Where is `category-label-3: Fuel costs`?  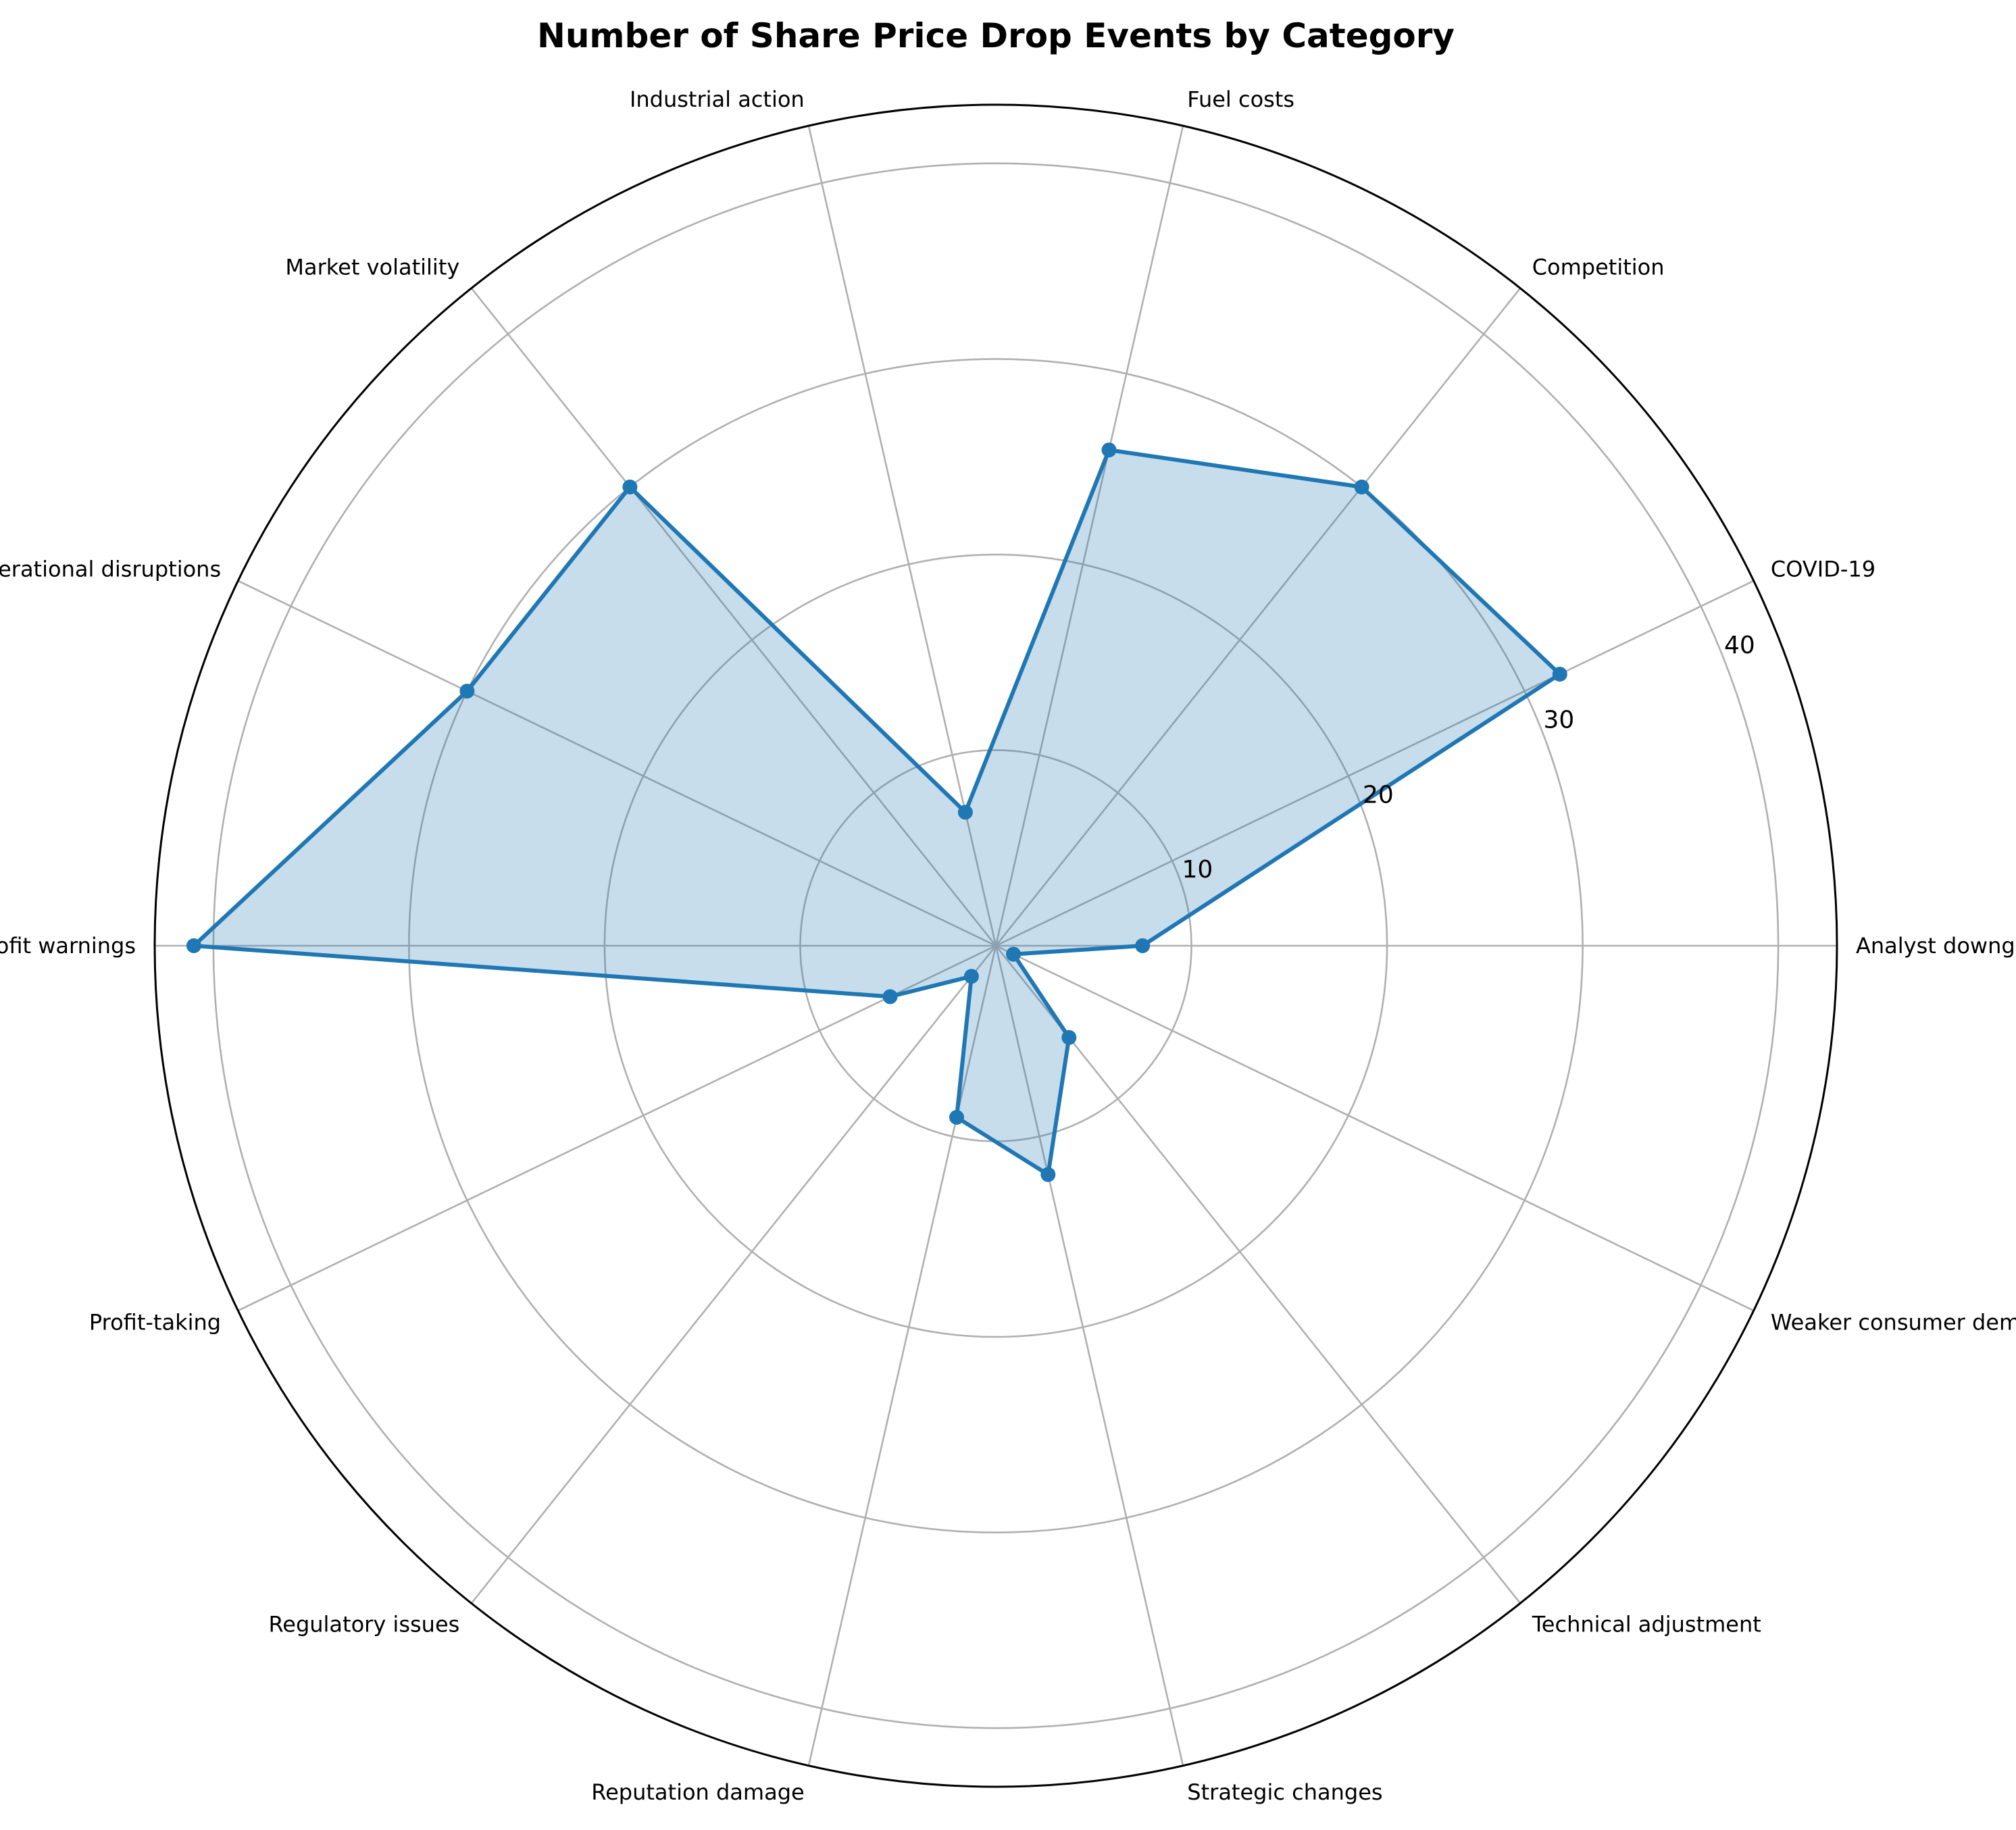
category-label-3: Fuel costs is located at coordinates (1240, 99).